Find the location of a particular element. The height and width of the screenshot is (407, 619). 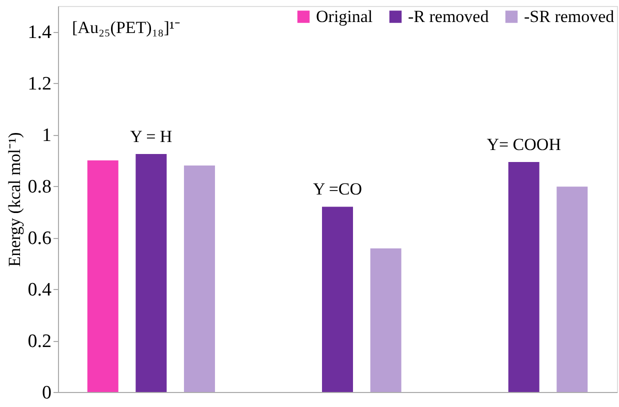

annotation: Y = H is located at coordinates (151, 136).